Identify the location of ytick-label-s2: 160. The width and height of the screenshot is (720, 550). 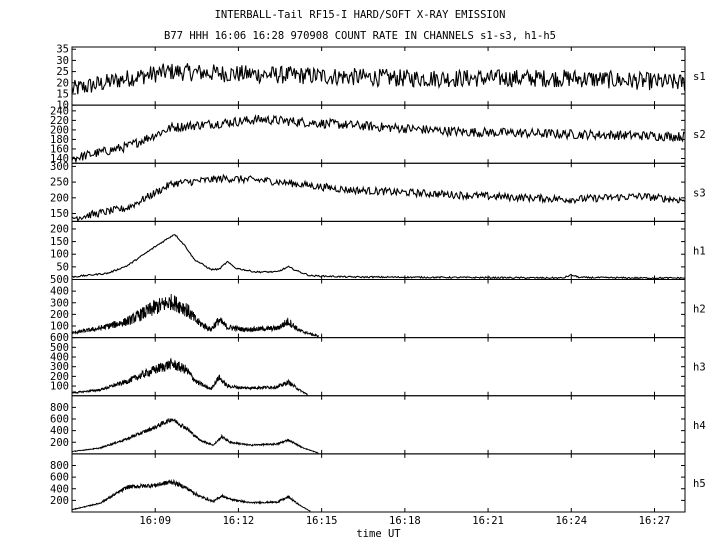
(59, 149).